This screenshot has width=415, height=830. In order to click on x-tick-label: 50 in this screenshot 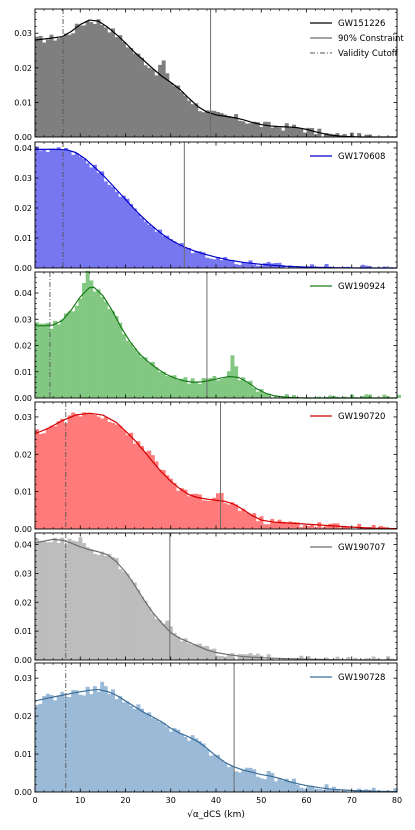, I will do `click(261, 800)`.